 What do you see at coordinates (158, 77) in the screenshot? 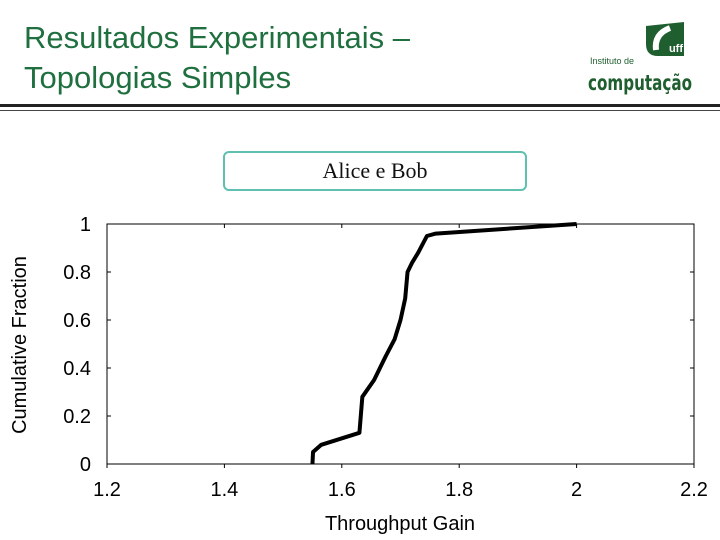
I see `slide-title-line2: Topologias Simples` at bounding box center [158, 77].